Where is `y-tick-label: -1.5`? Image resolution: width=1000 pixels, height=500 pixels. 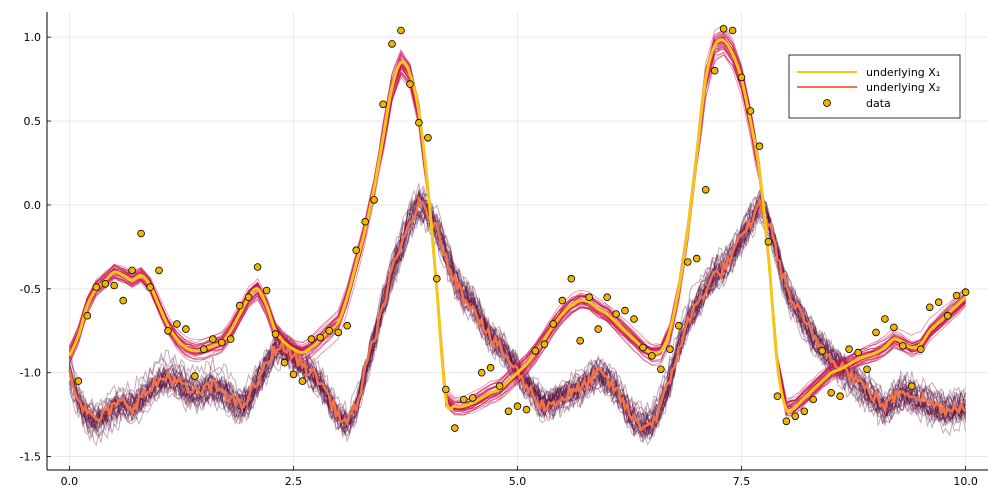 y-tick-label: -1.5 is located at coordinates (30, 457).